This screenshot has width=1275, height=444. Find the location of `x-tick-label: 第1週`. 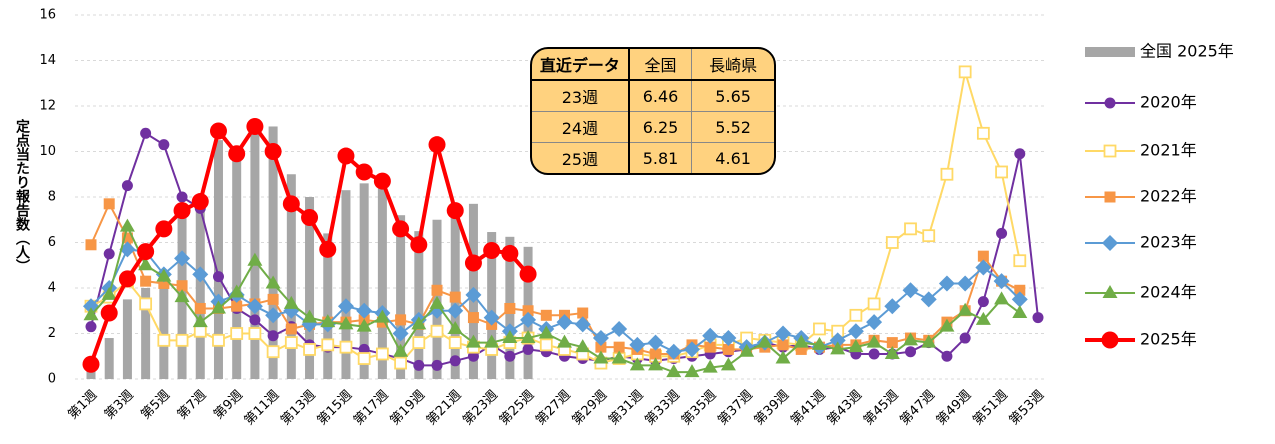

x-tick-label: 第1週 is located at coordinates (82, 405).